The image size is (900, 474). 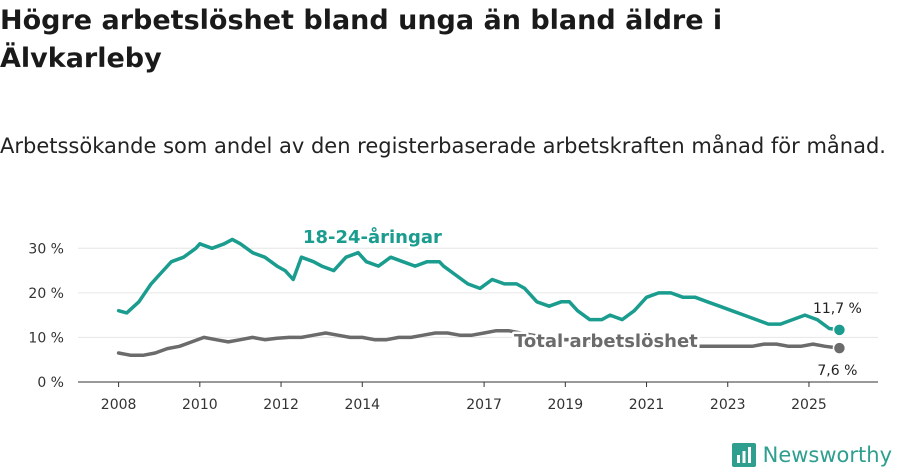 I want to click on x-tick-label: 2012, so click(x=281, y=405).